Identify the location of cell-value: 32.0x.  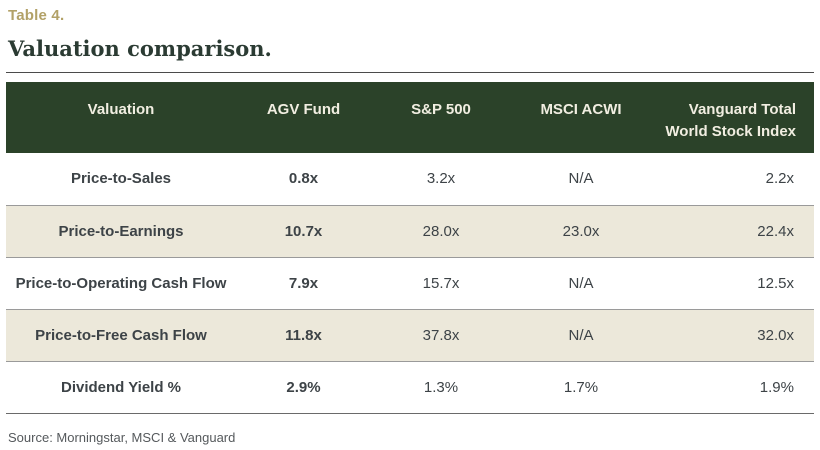
(775, 335).